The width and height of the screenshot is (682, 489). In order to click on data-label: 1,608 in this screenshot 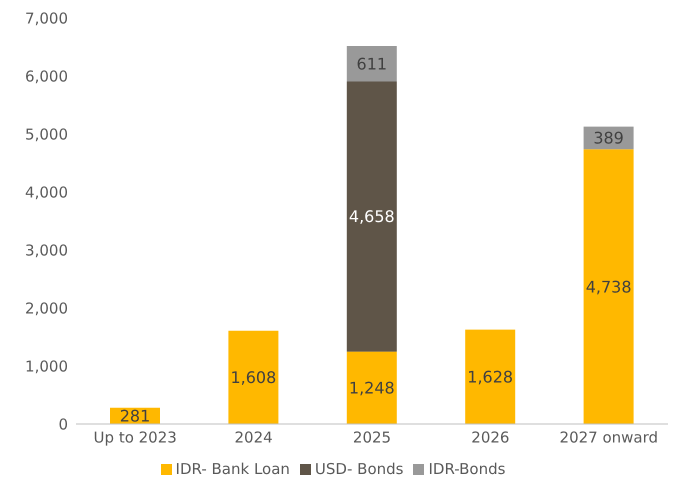, I will do `click(253, 378)`.